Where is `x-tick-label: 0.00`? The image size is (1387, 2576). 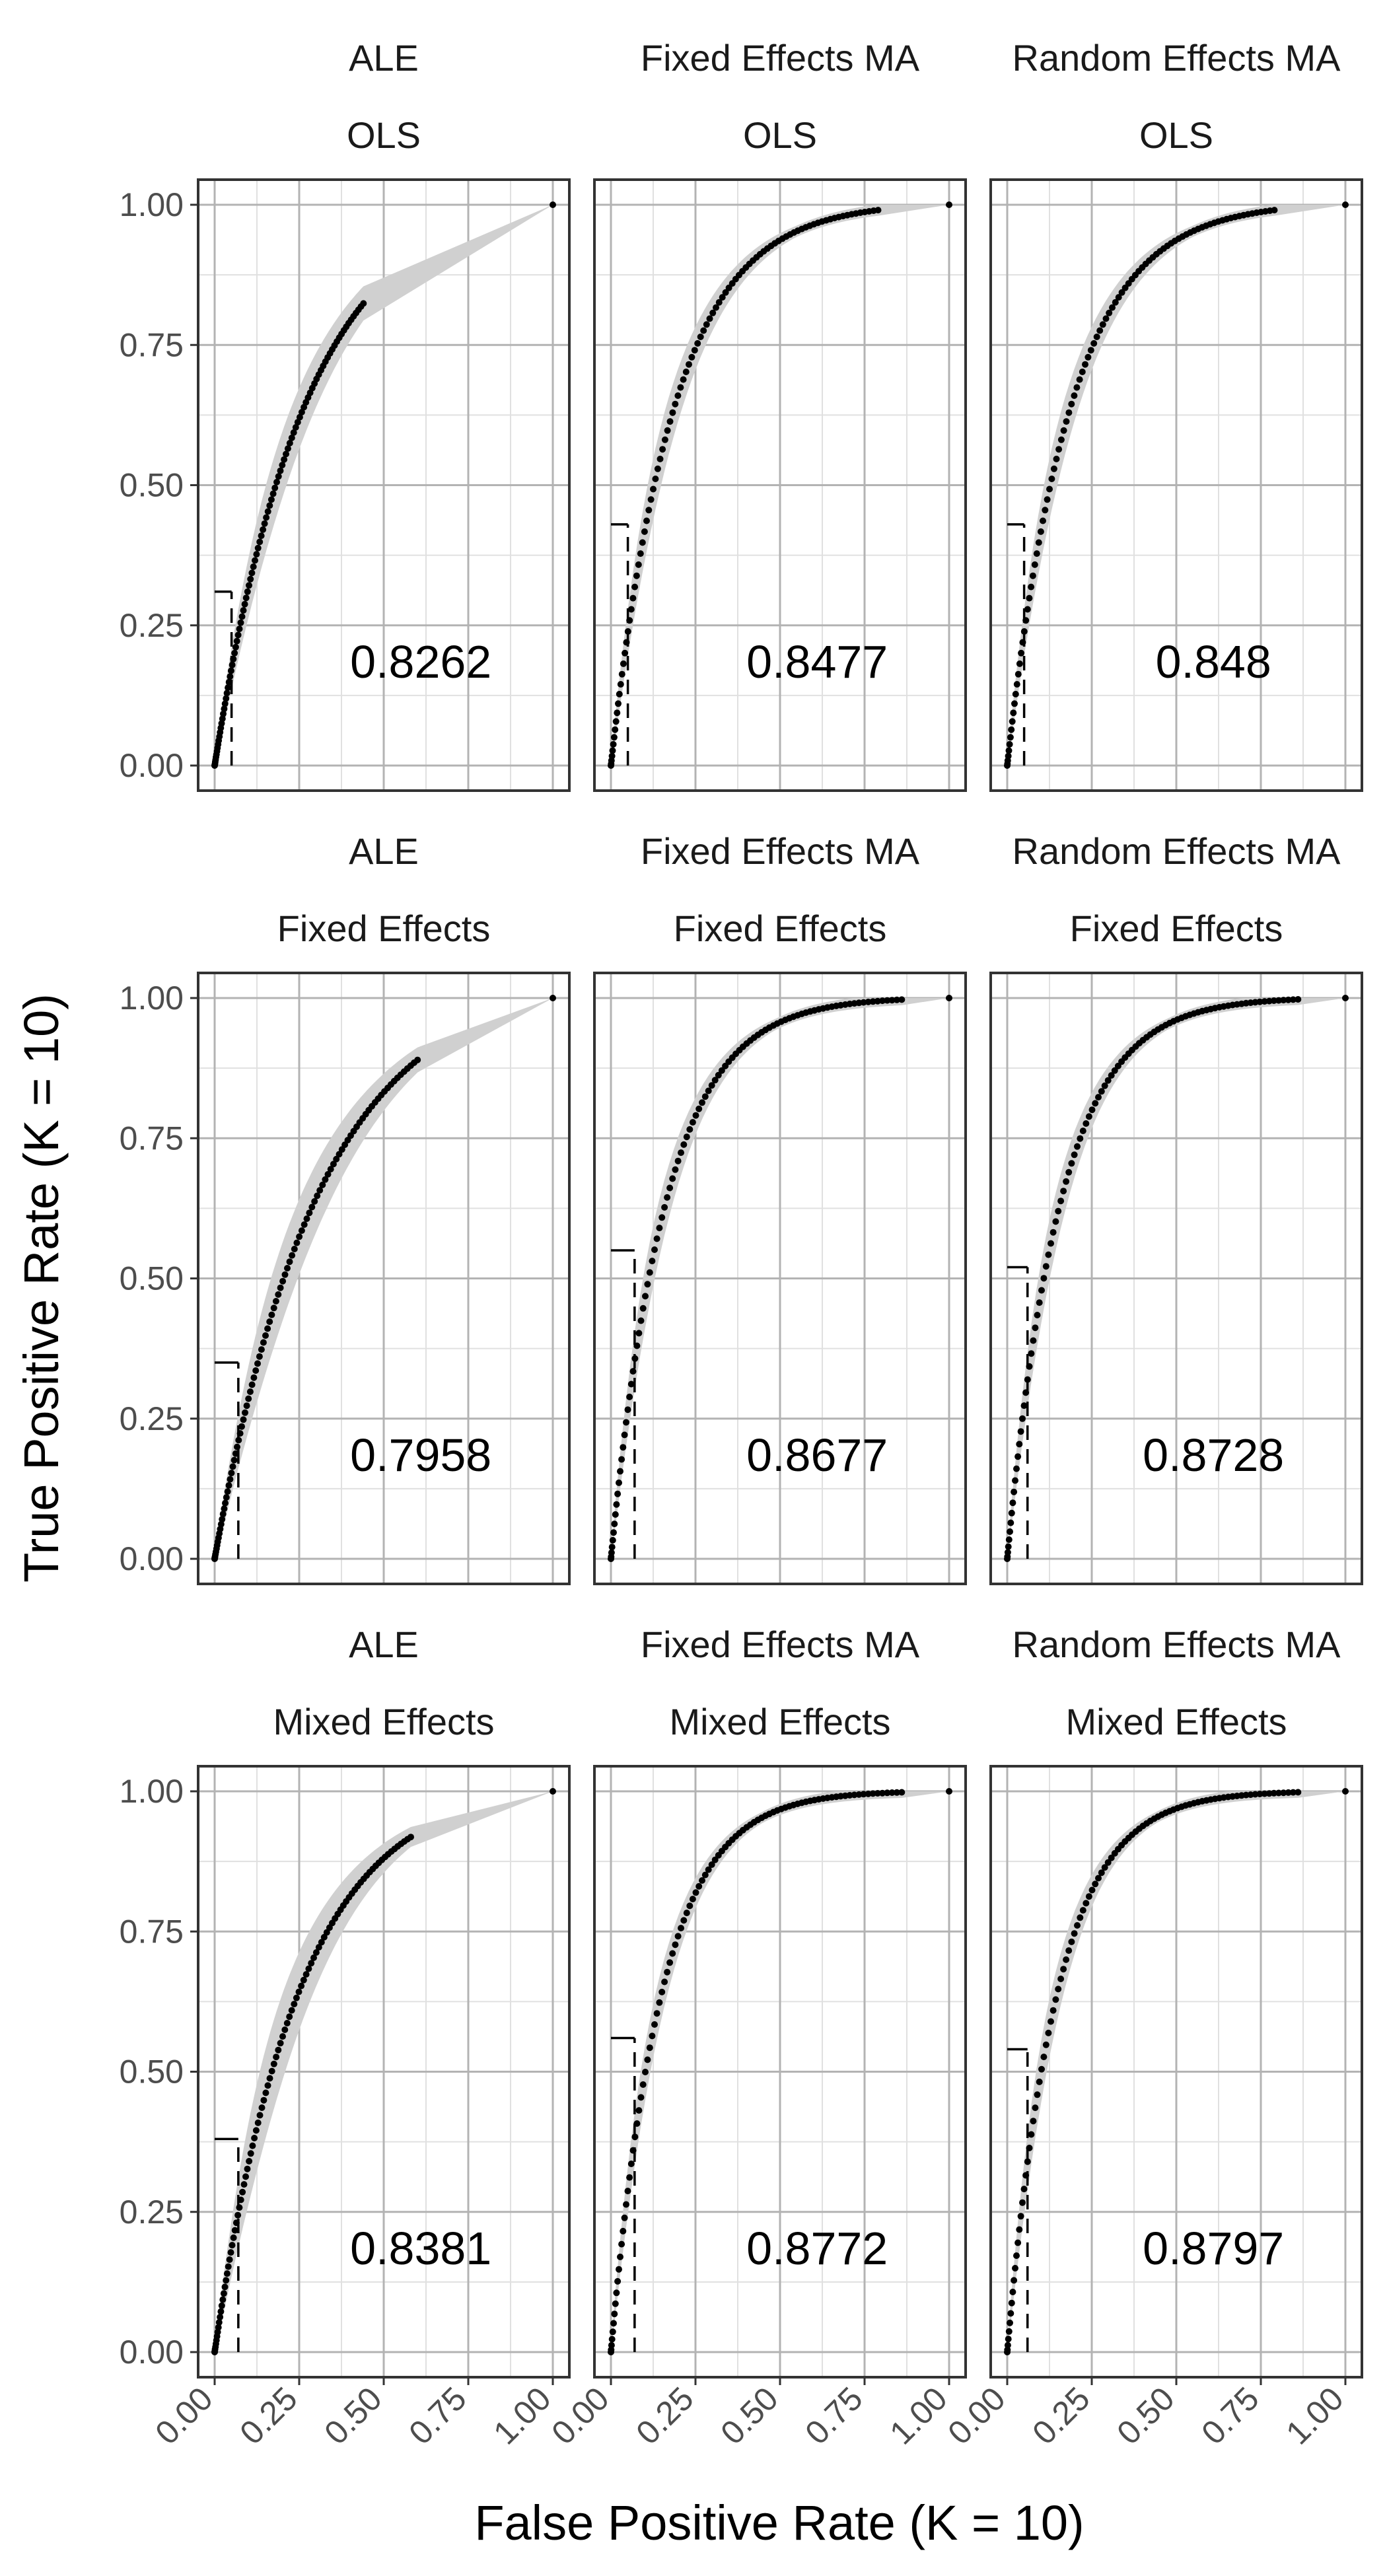 x-tick-label: 0.00 is located at coordinates (183, 2416).